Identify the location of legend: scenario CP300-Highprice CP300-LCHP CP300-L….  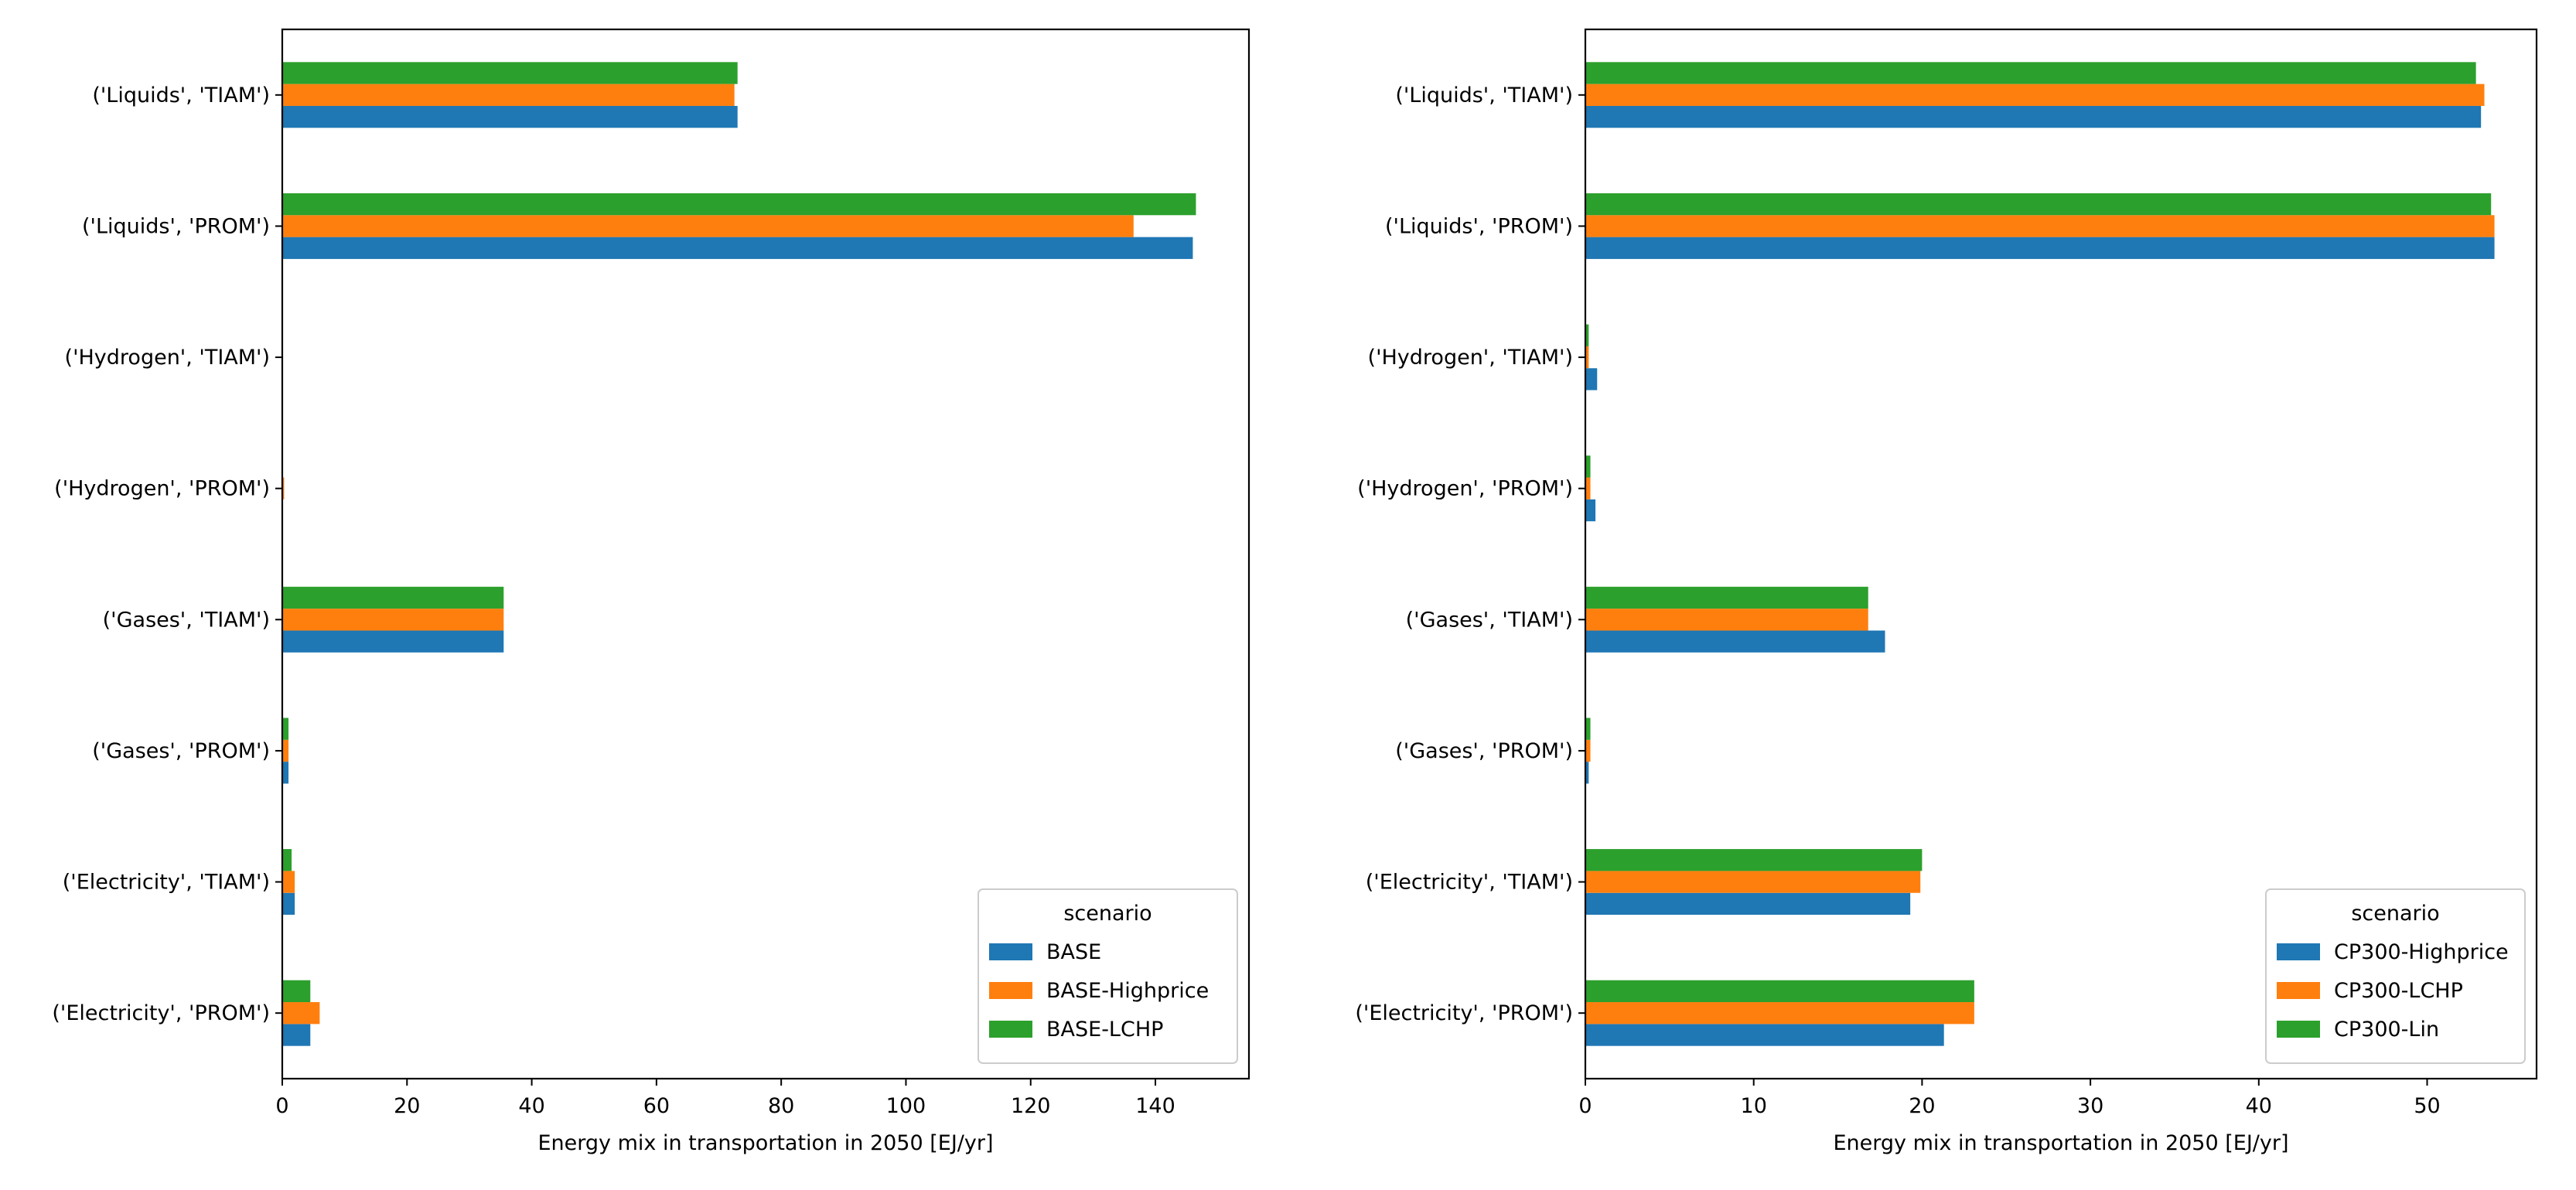
(2395, 976).